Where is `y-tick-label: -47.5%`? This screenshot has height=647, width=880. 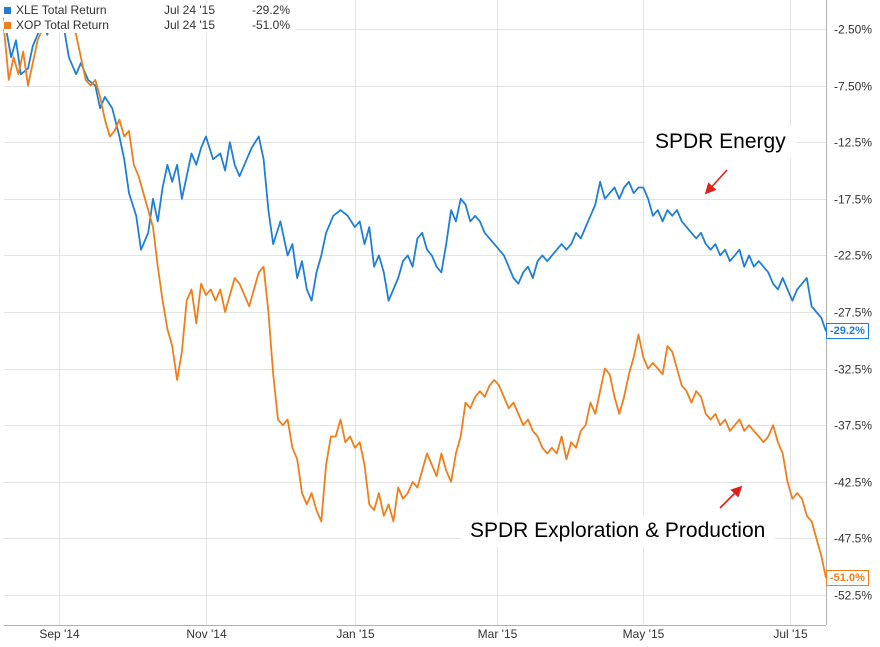 y-tick-label: -47.5% is located at coordinates (853, 539).